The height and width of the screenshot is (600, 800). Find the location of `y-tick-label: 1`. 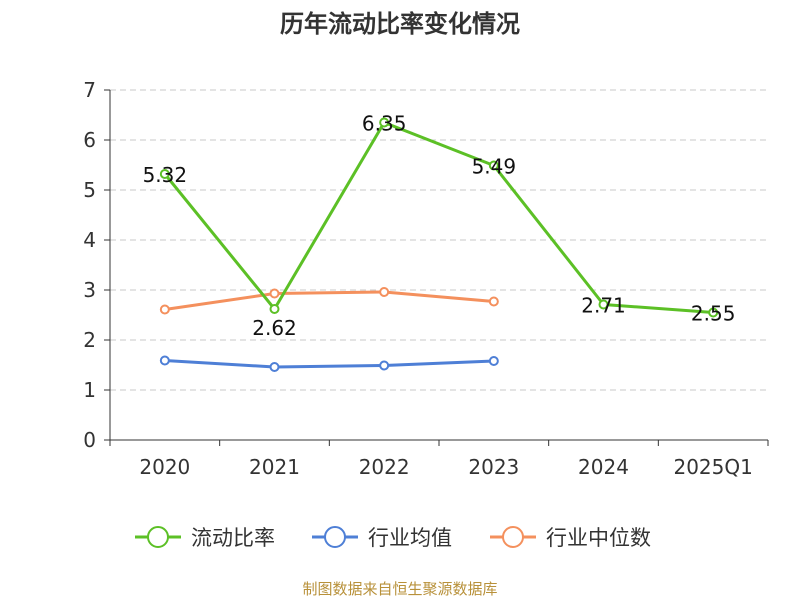

y-tick-label: 1 is located at coordinates (89, 390).